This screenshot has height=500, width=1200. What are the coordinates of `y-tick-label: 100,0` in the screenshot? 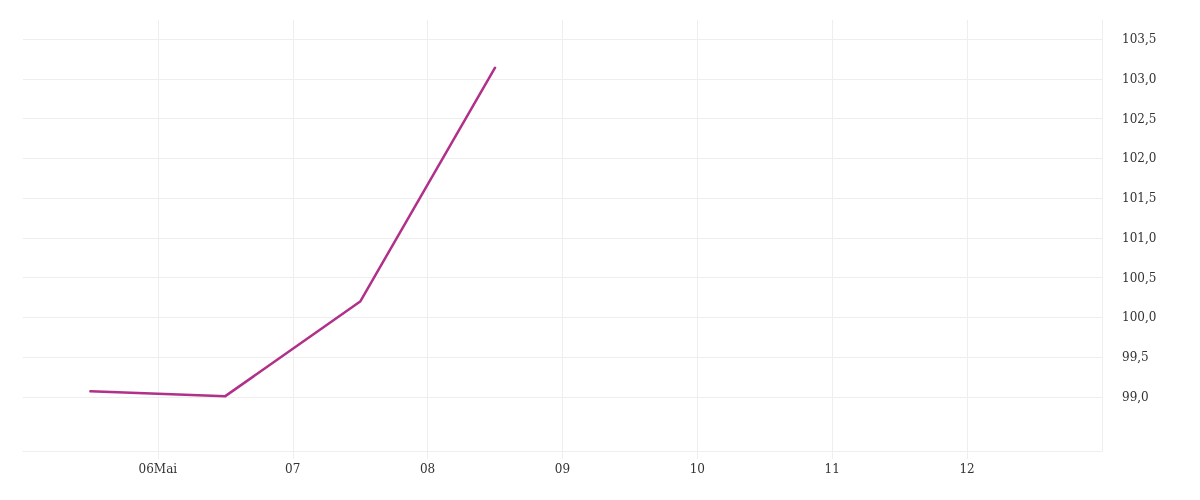 It's located at (1139, 317).